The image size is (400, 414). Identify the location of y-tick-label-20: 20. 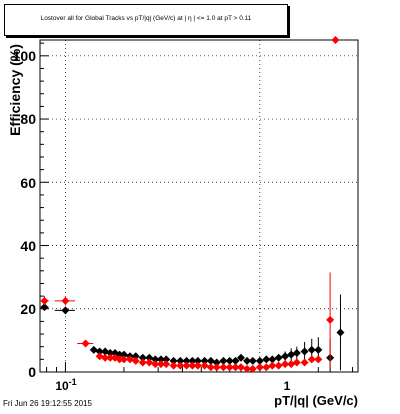
(28, 309).